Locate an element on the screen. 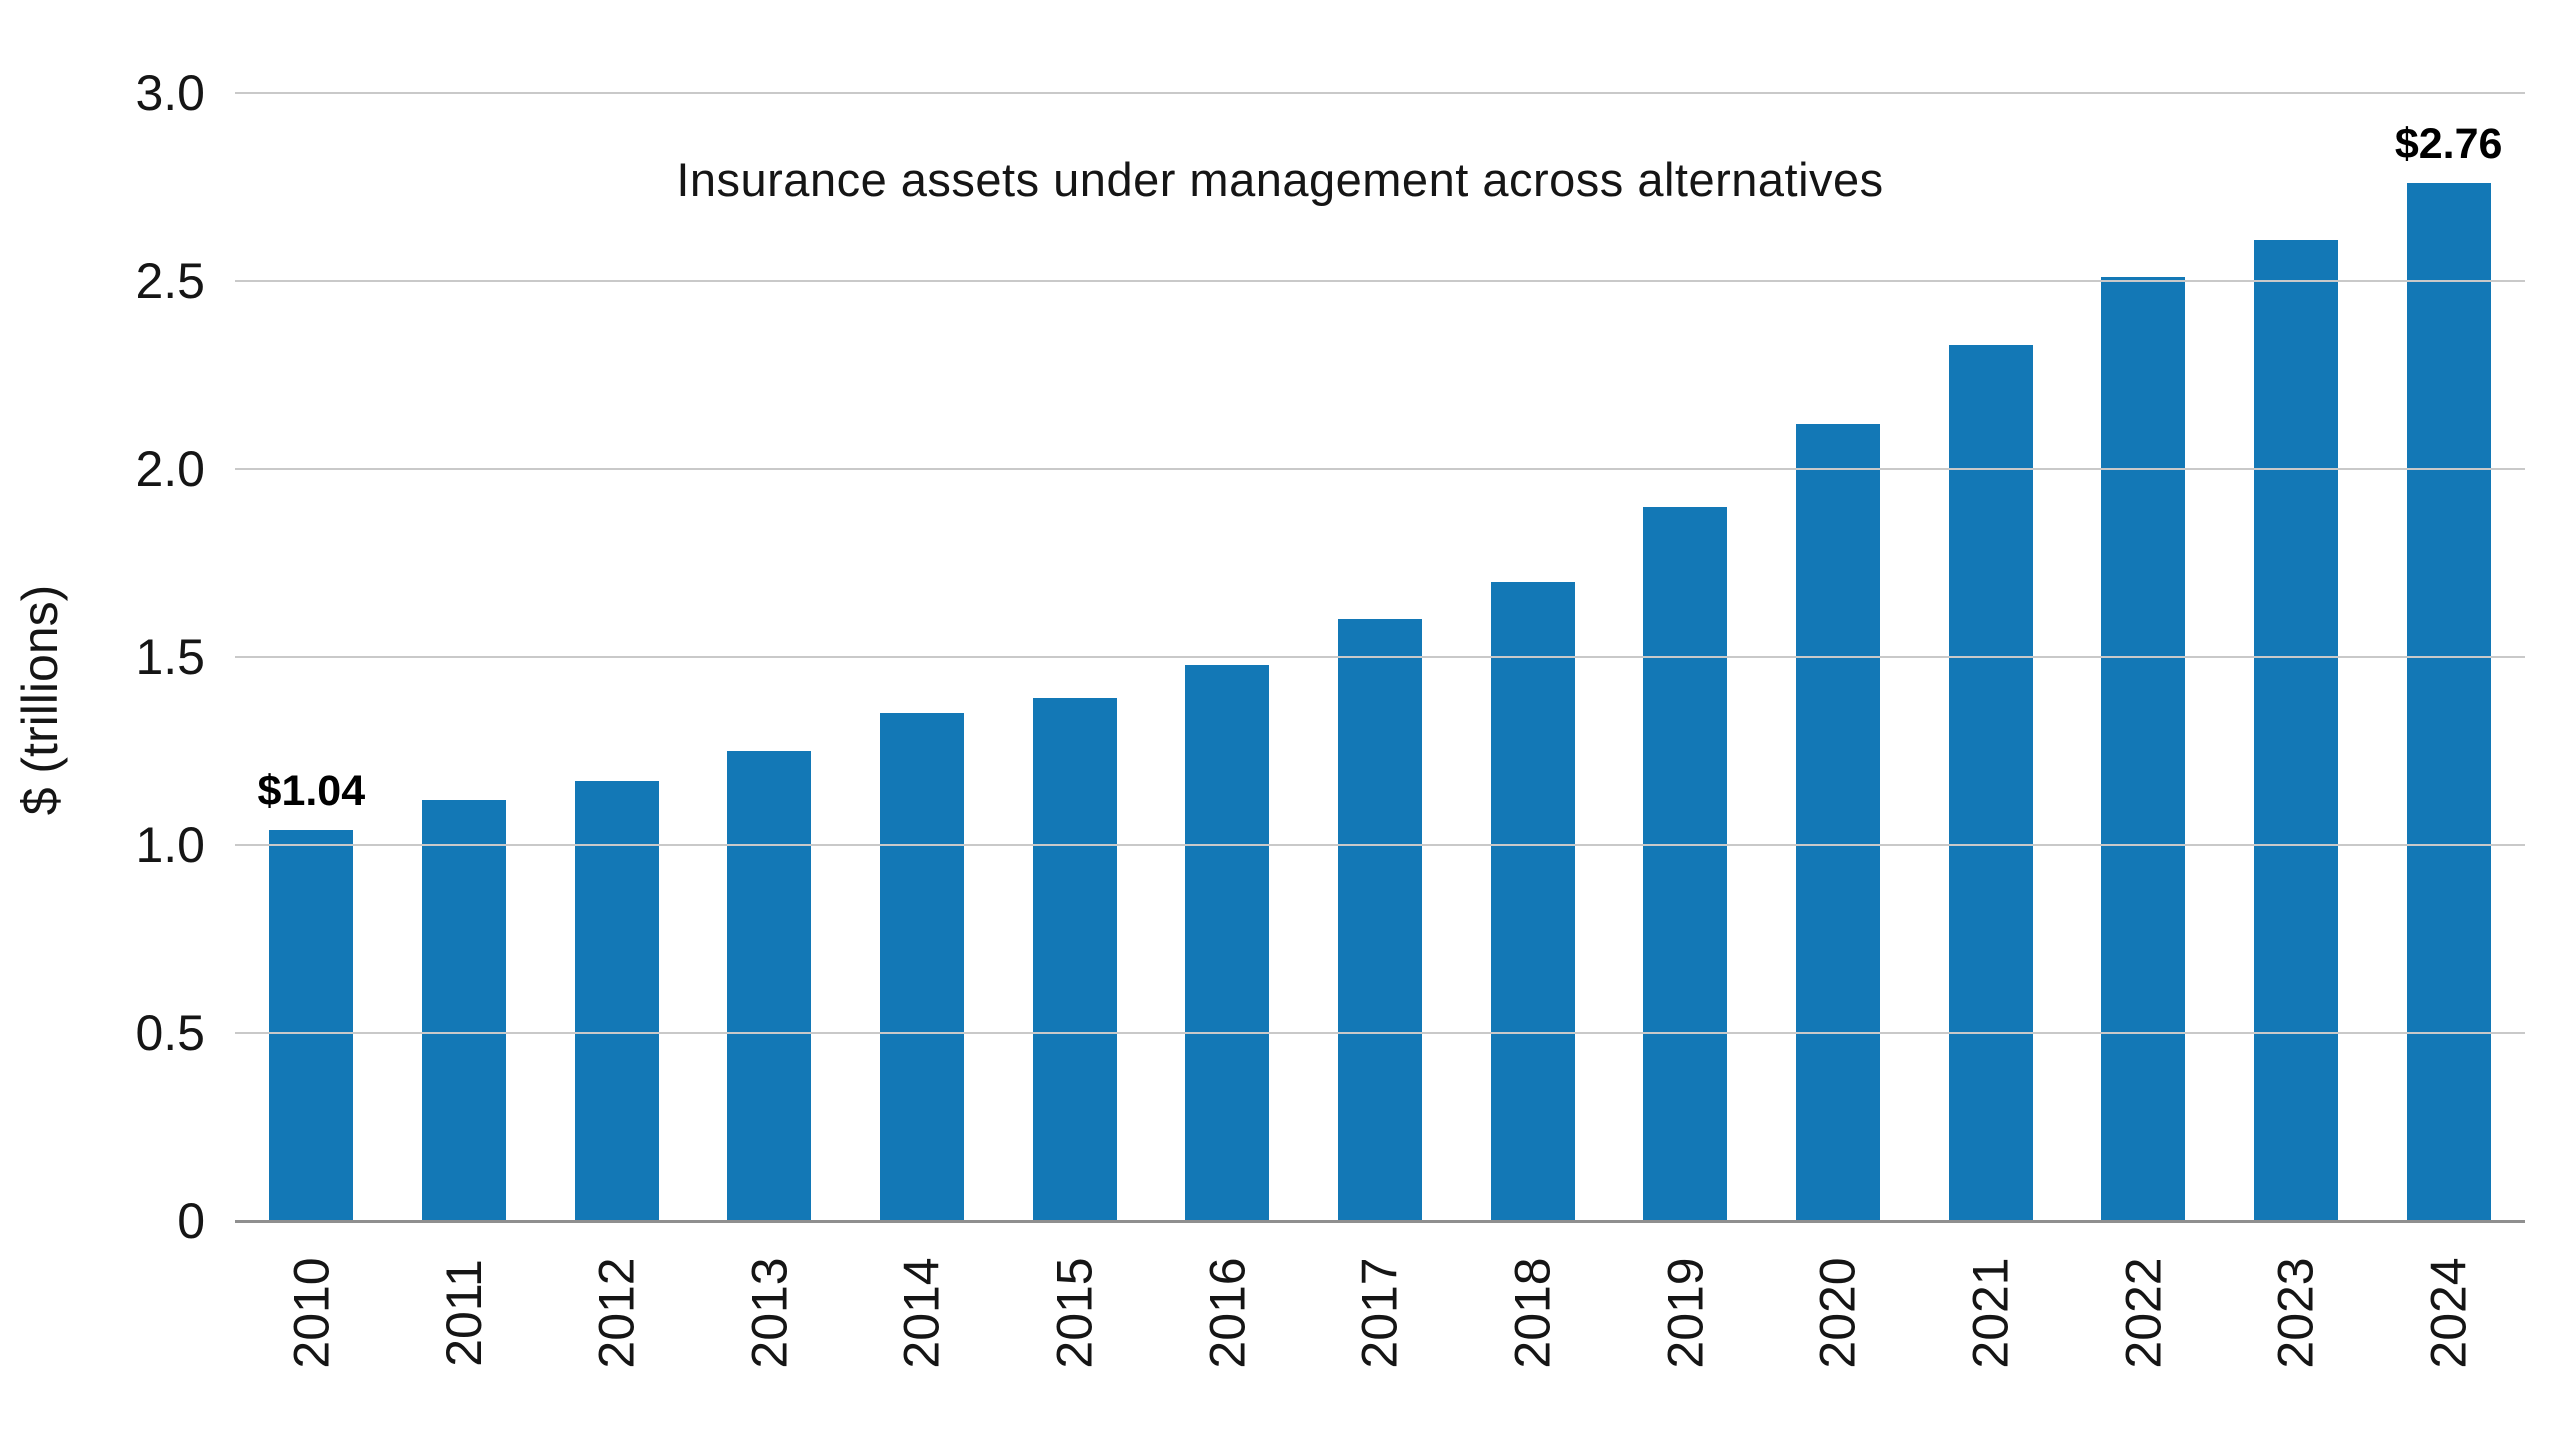 The image size is (2560, 1440). x-tick: 2022 is located at coordinates (2143, 1313).